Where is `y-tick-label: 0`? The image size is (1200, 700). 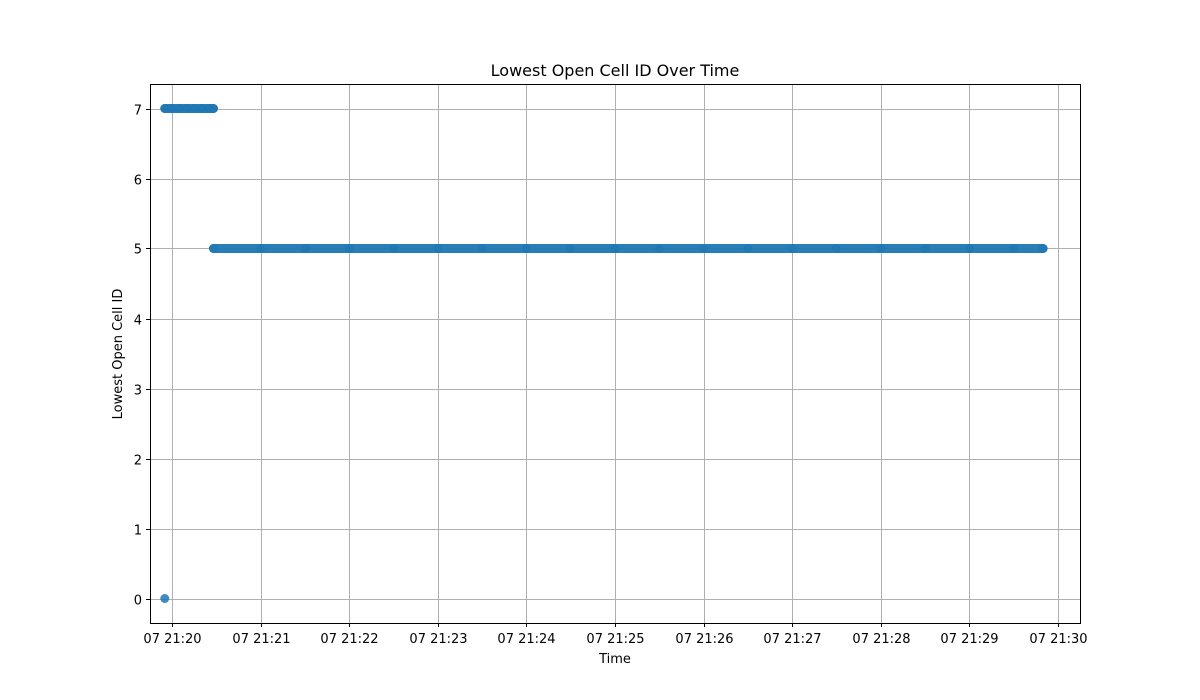
y-tick-label: 0 is located at coordinates (138, 601).